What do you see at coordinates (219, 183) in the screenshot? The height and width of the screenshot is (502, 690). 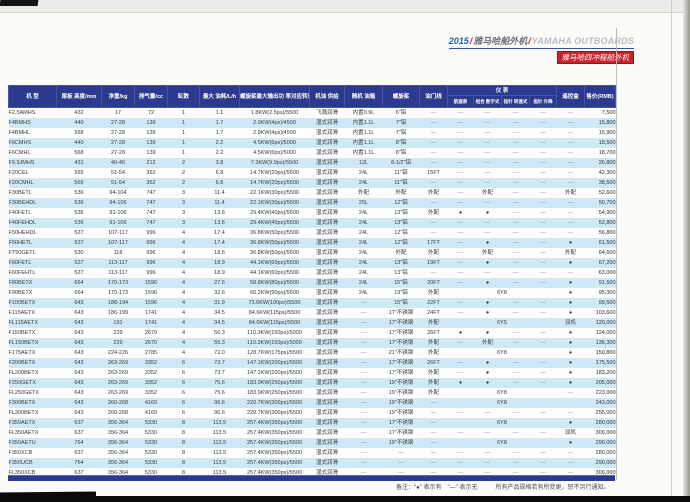 I see `cell: 6.8` at bounding box center [219, 183].